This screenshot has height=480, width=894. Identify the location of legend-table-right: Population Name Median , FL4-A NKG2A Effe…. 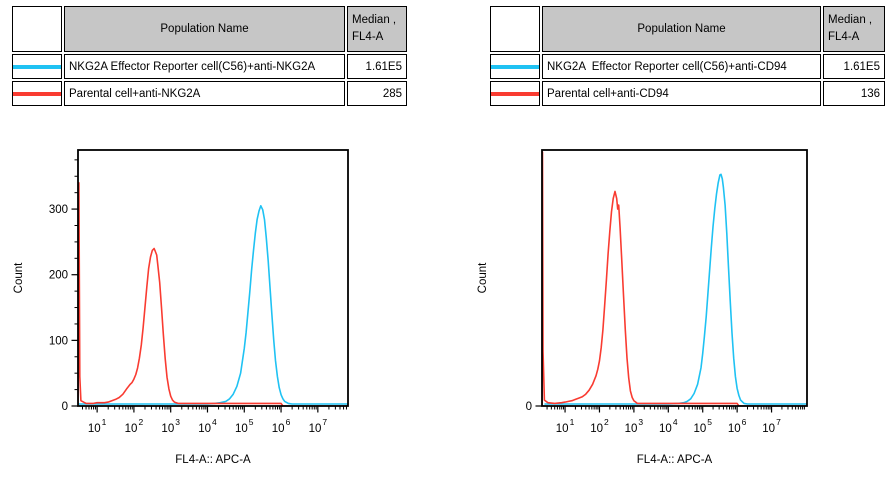
(687, 56).